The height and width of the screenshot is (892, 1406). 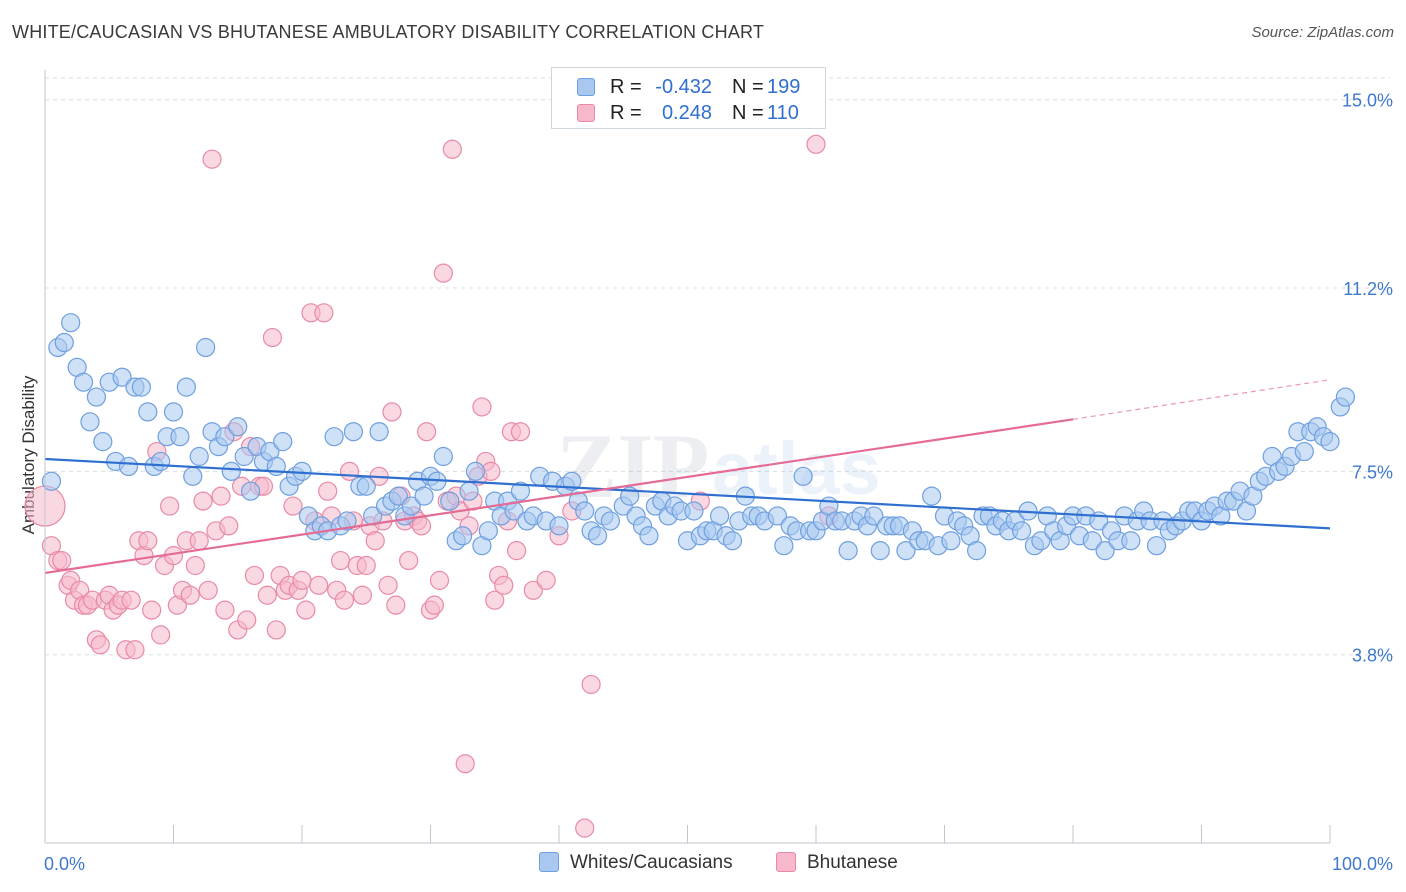 I want to click on bottom-legend-label-whites: Whites/Caucasians, so click(x=651, y=862).